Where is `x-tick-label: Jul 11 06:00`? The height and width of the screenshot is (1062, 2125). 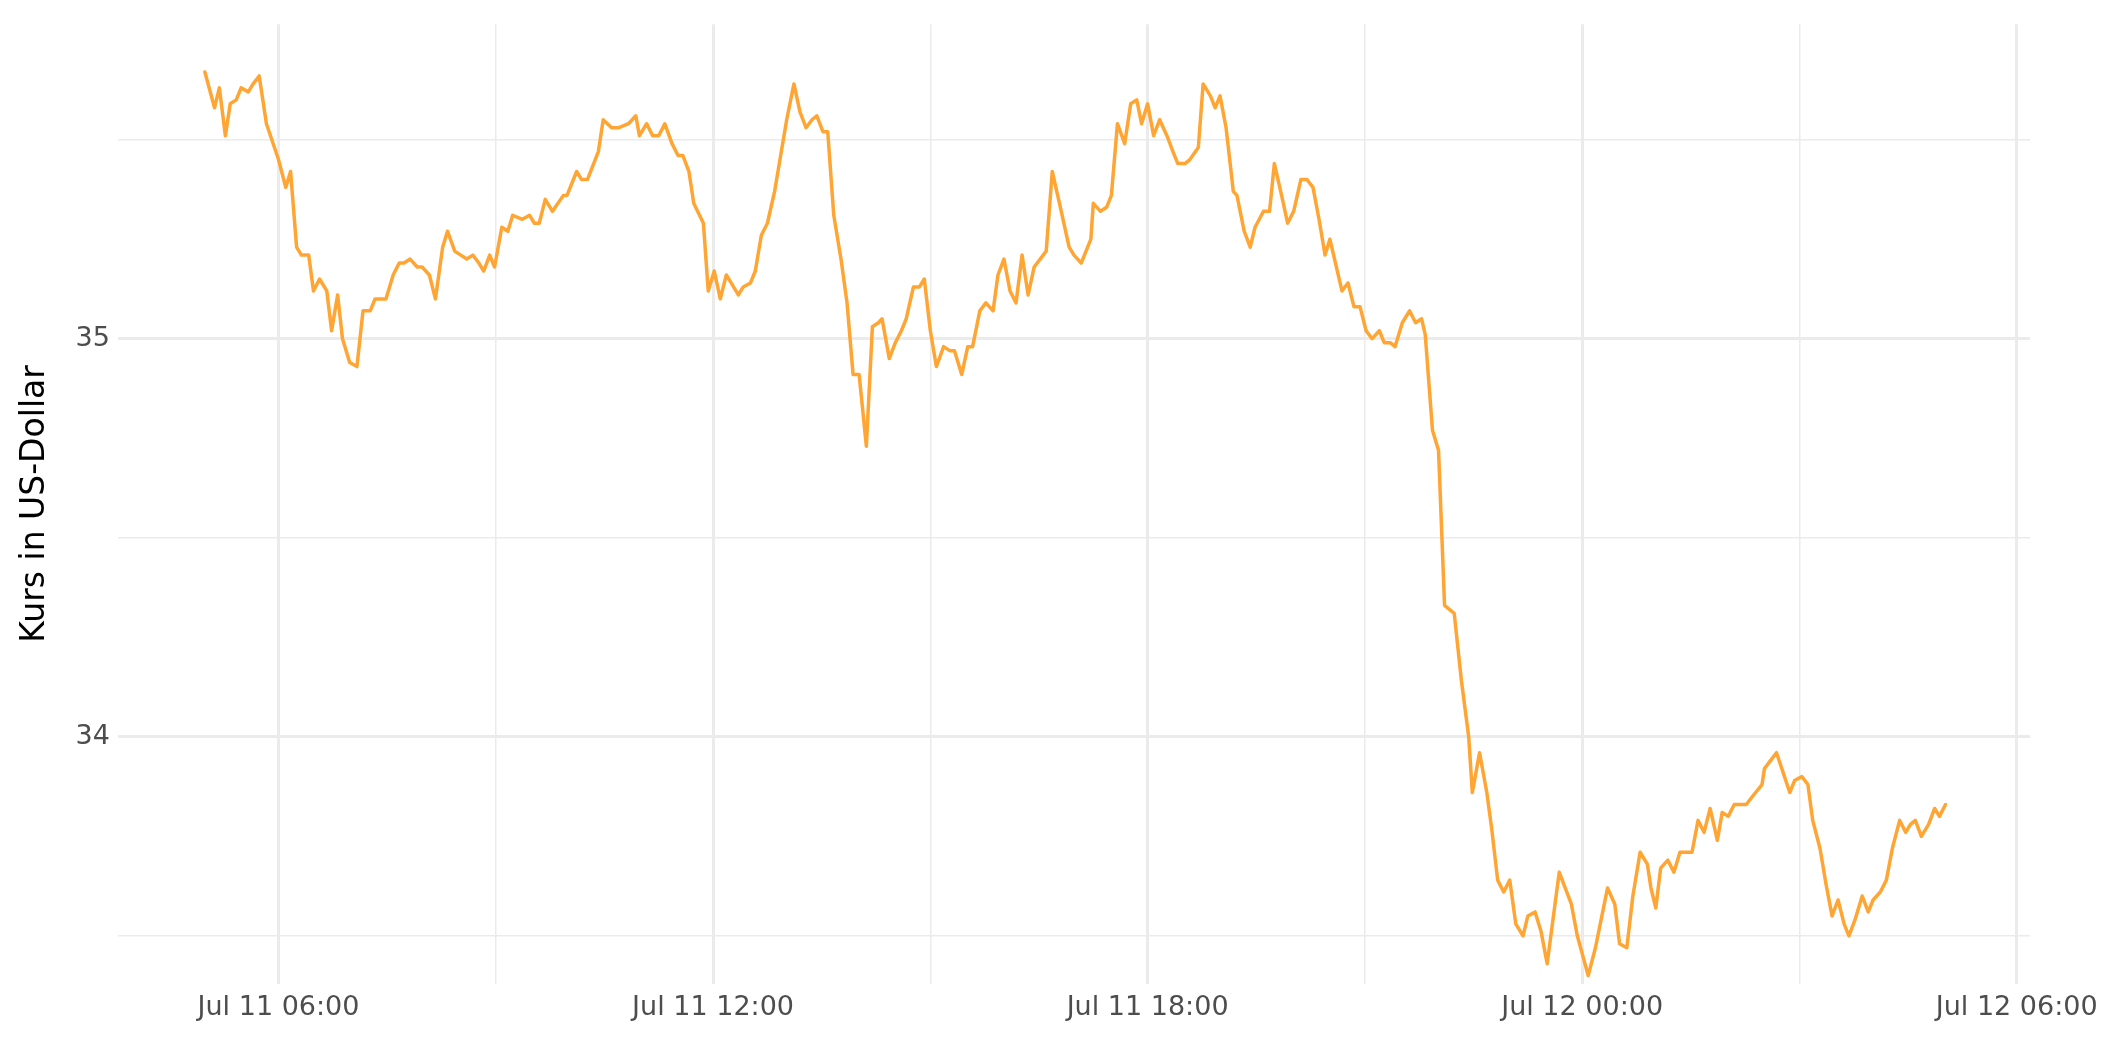 x-tick-label: Jul 11 06:00 is located at coordinates (277, 1005).